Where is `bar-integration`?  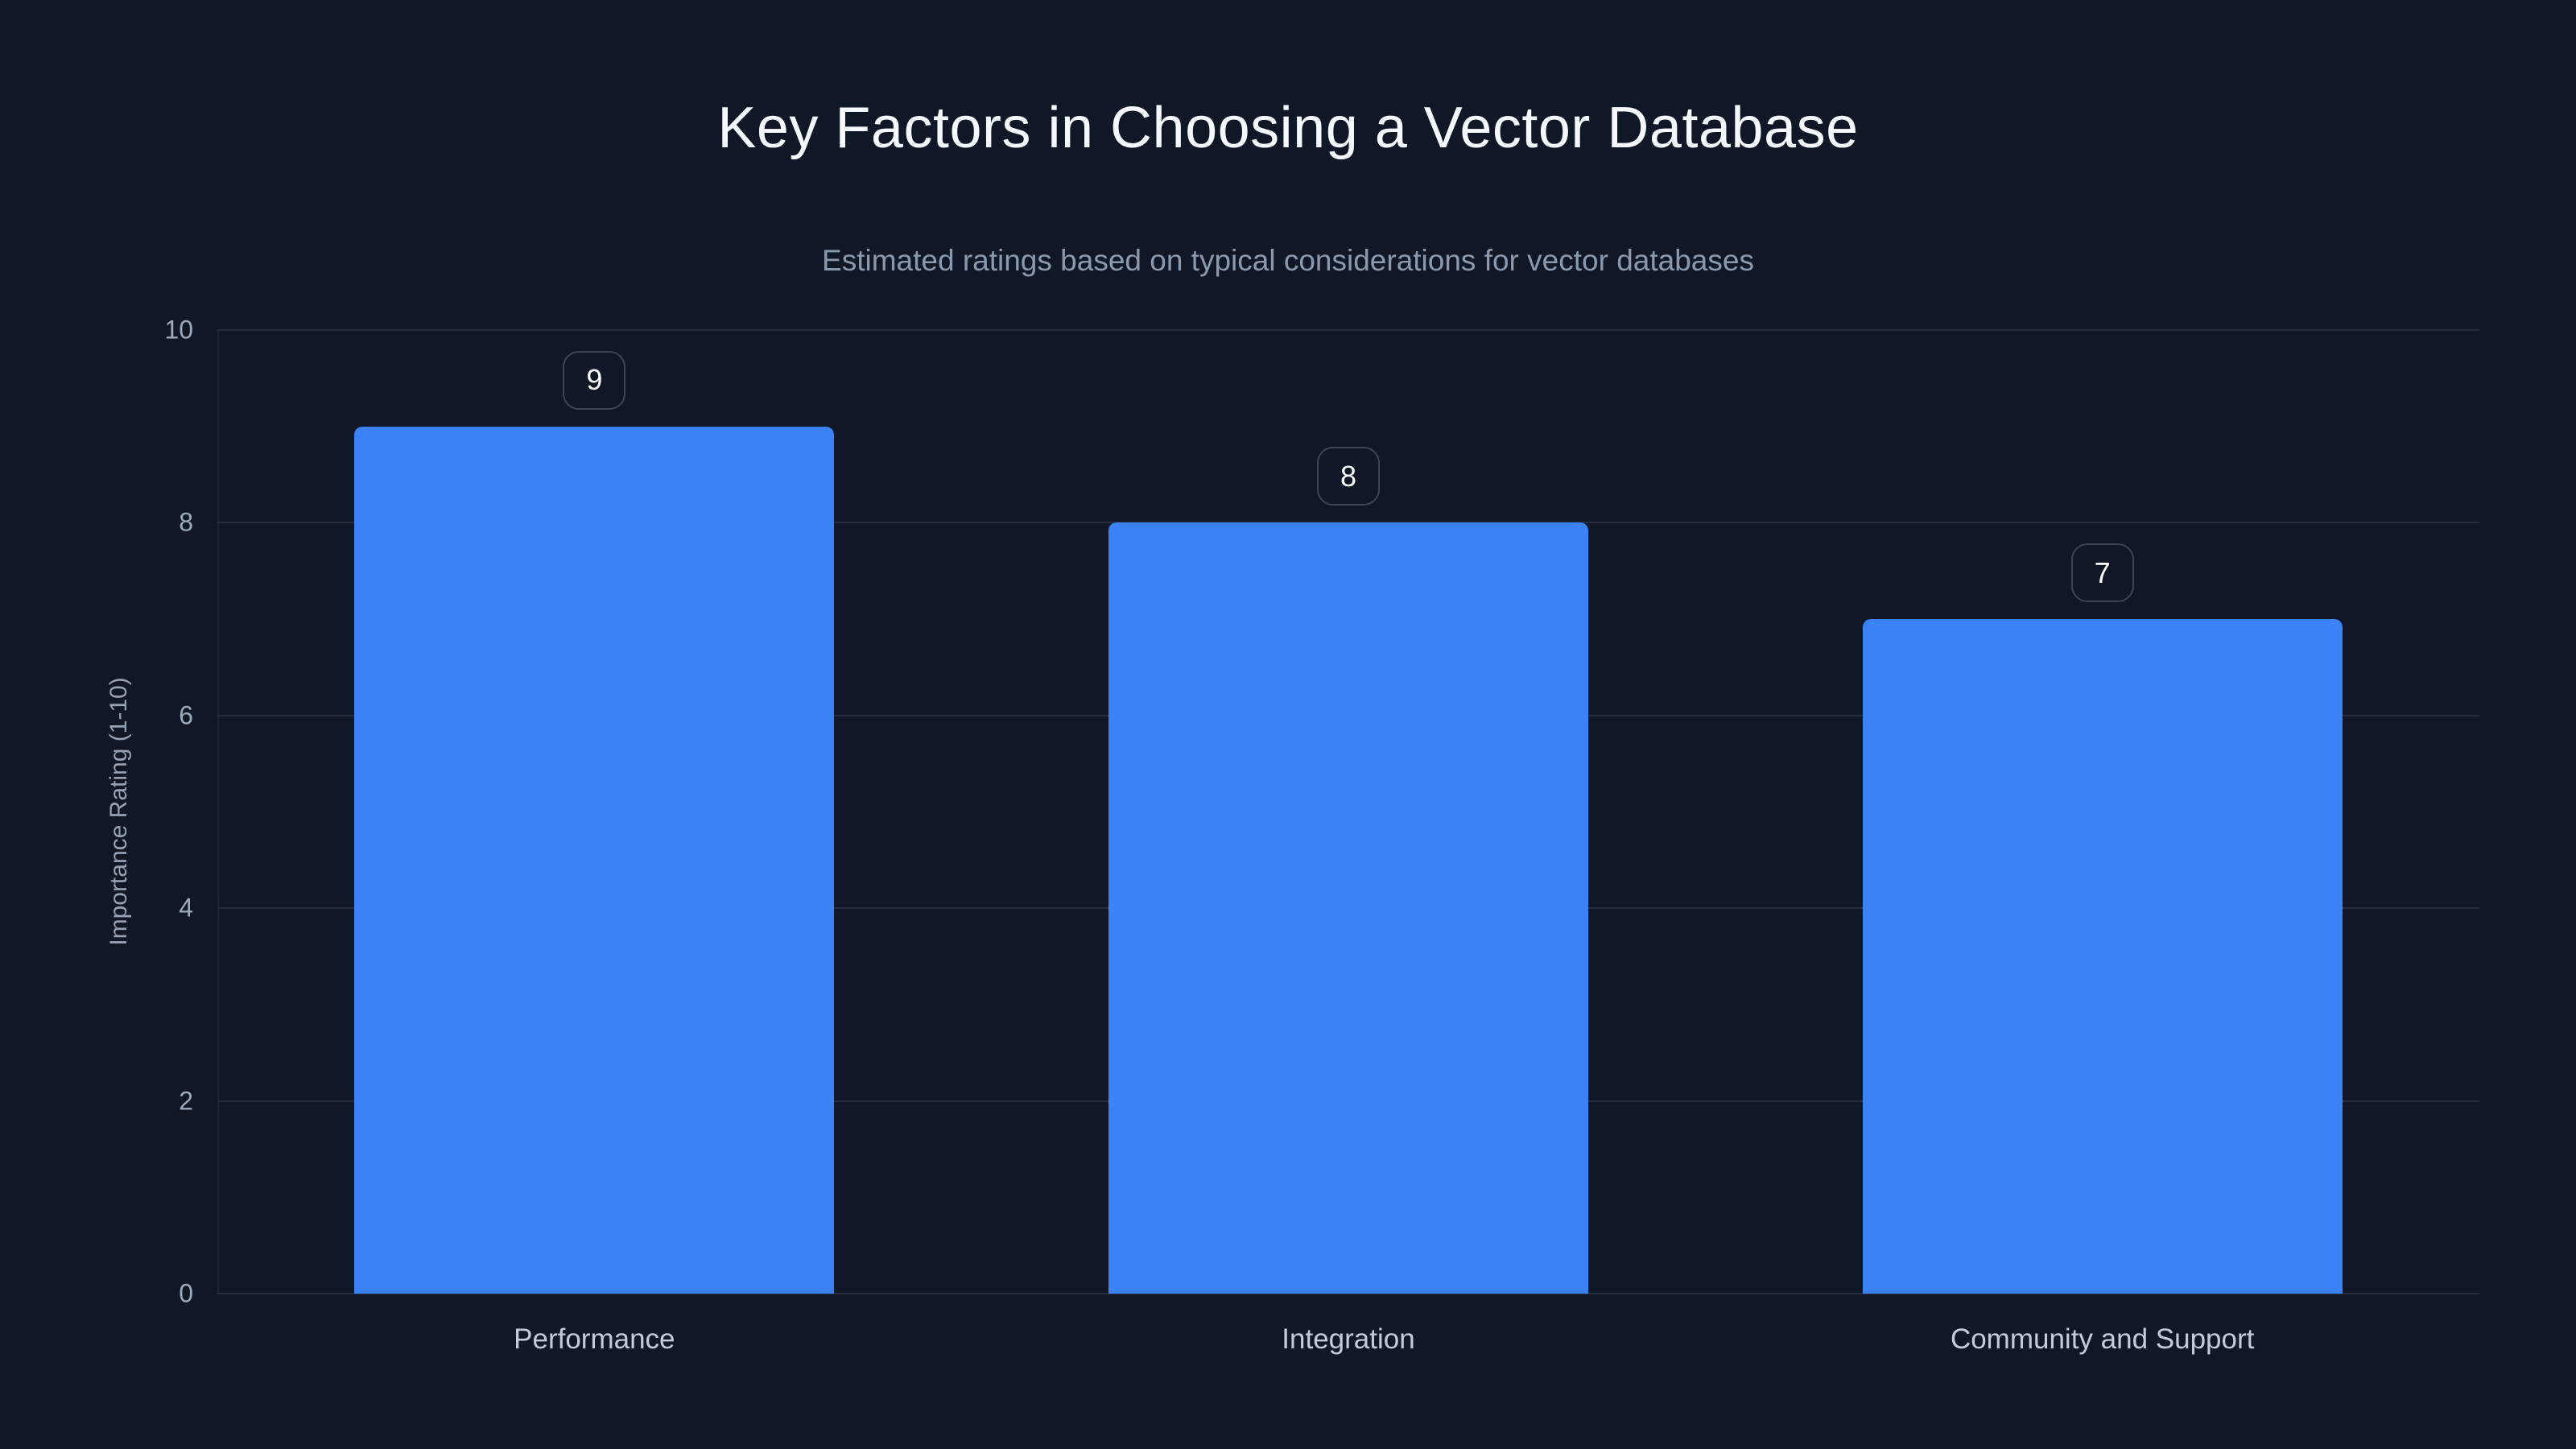 bar-integration is located at coordinates (1348, 908).